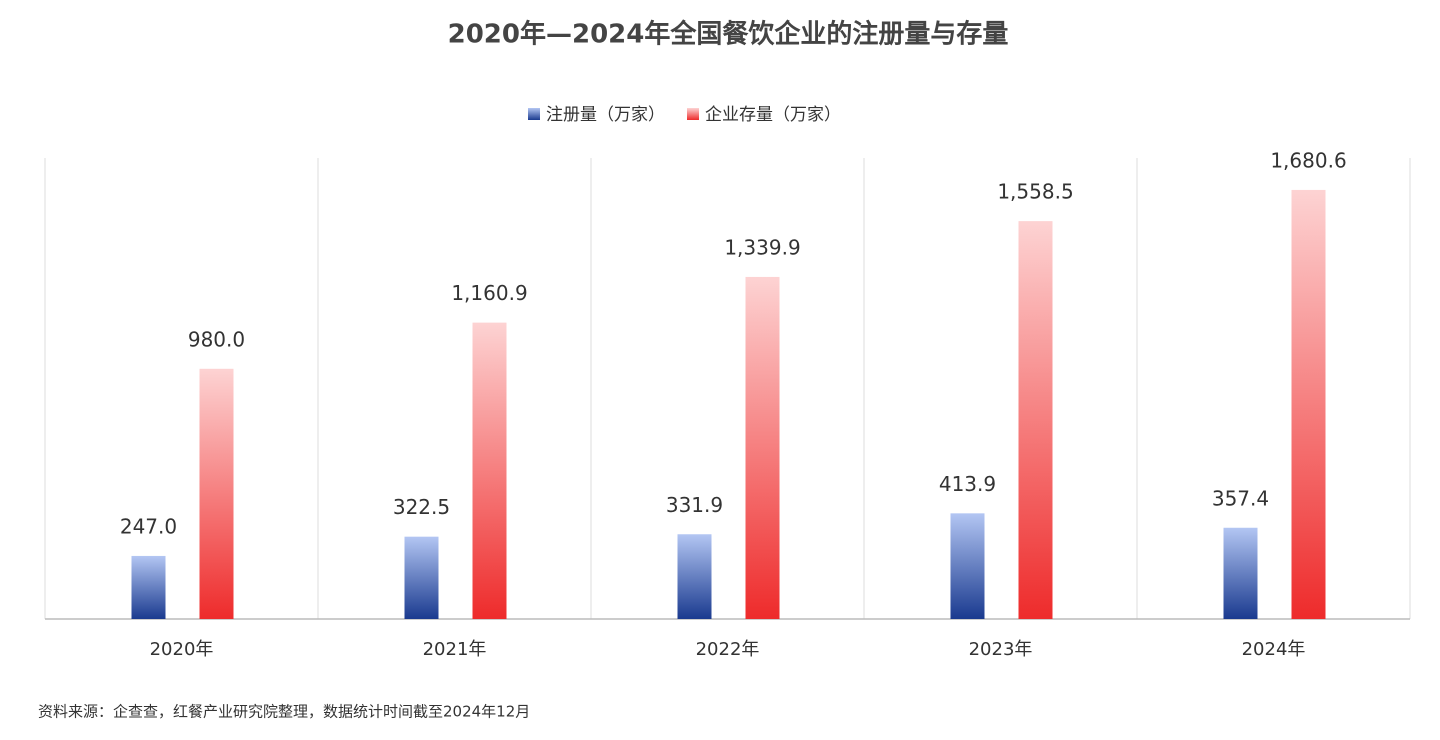 The height and width of the screenshot is (740, 1440). I want to click on data-label: 413.9, so click(967, 484).